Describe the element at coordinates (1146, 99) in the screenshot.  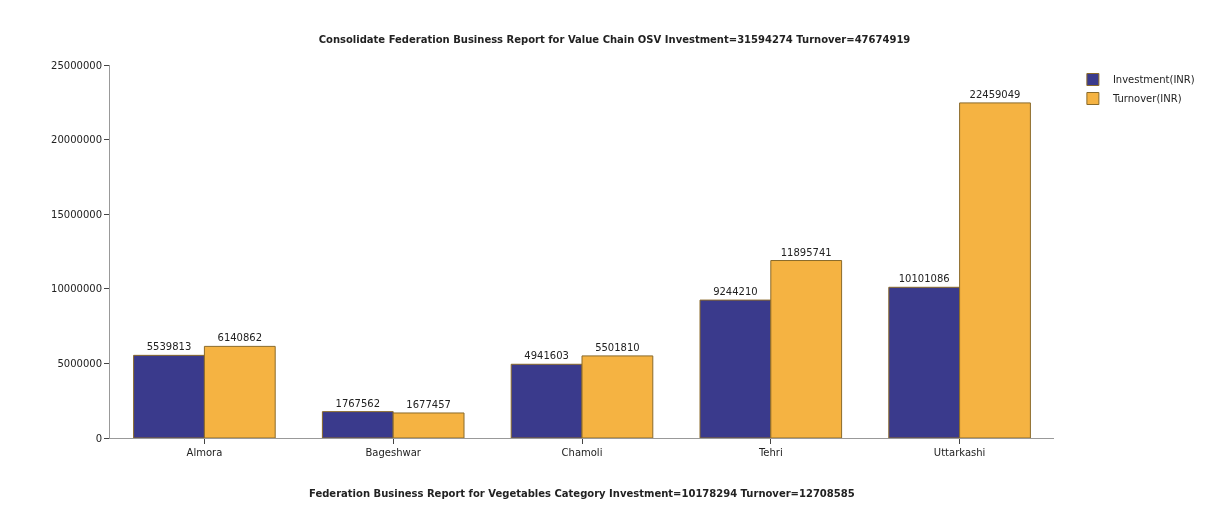
I see `legend-label: Turnover(INR)` at that location.